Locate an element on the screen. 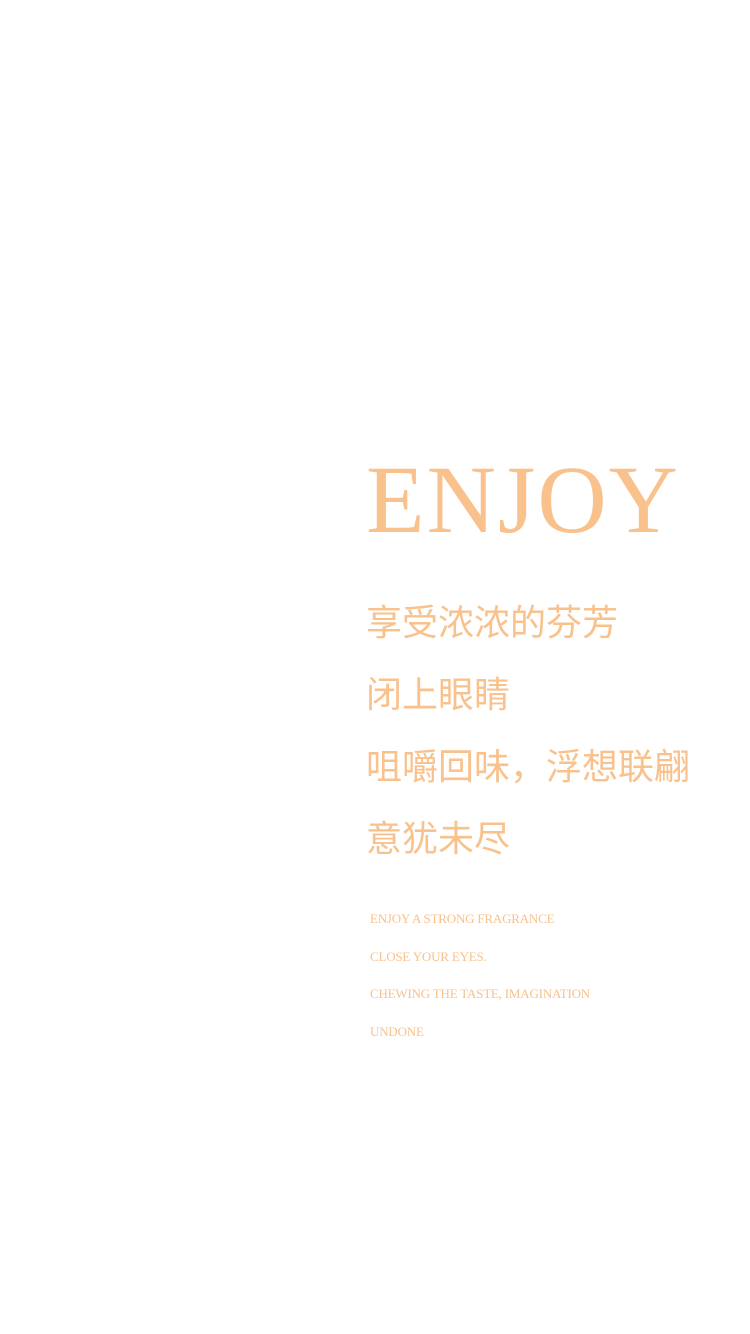 The width and height of the screenshot is (750, 1334). chinese-line: 闭上眼睛 is located at coordinates (438, 695).